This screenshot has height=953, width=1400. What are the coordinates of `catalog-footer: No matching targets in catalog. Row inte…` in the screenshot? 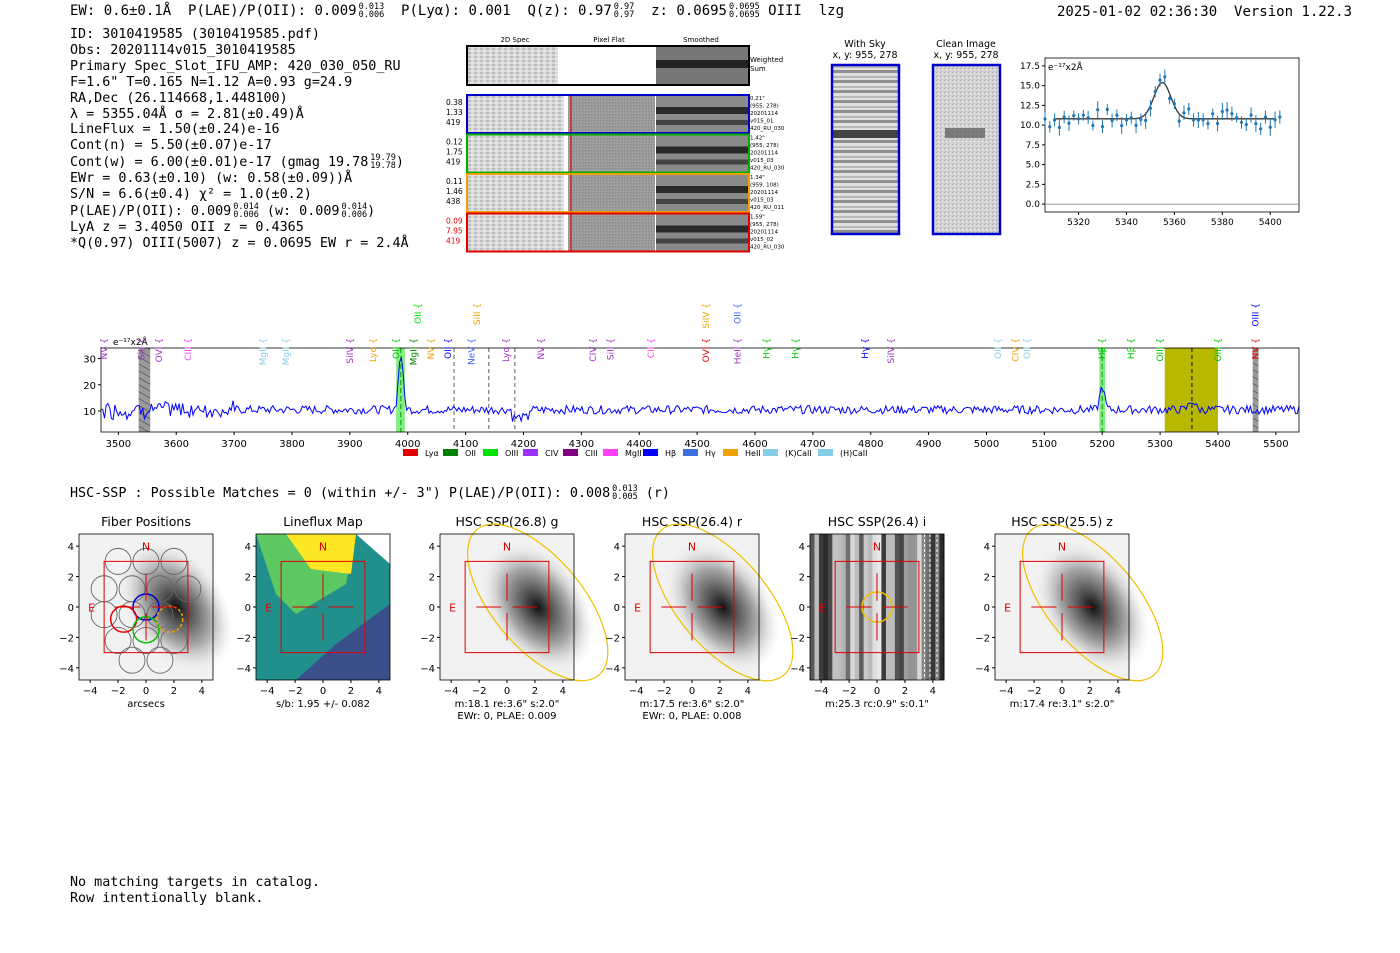 It's located at (195, 890).